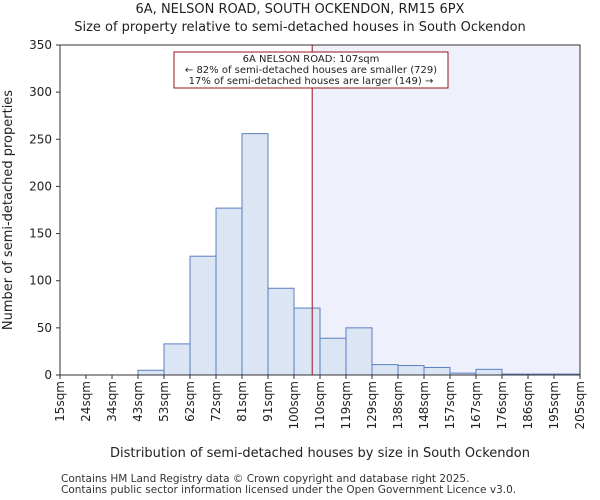 Image resolution: width=600 pixels, height=500 pixels. I want to click on bar-110sqm, so click(333, 356).